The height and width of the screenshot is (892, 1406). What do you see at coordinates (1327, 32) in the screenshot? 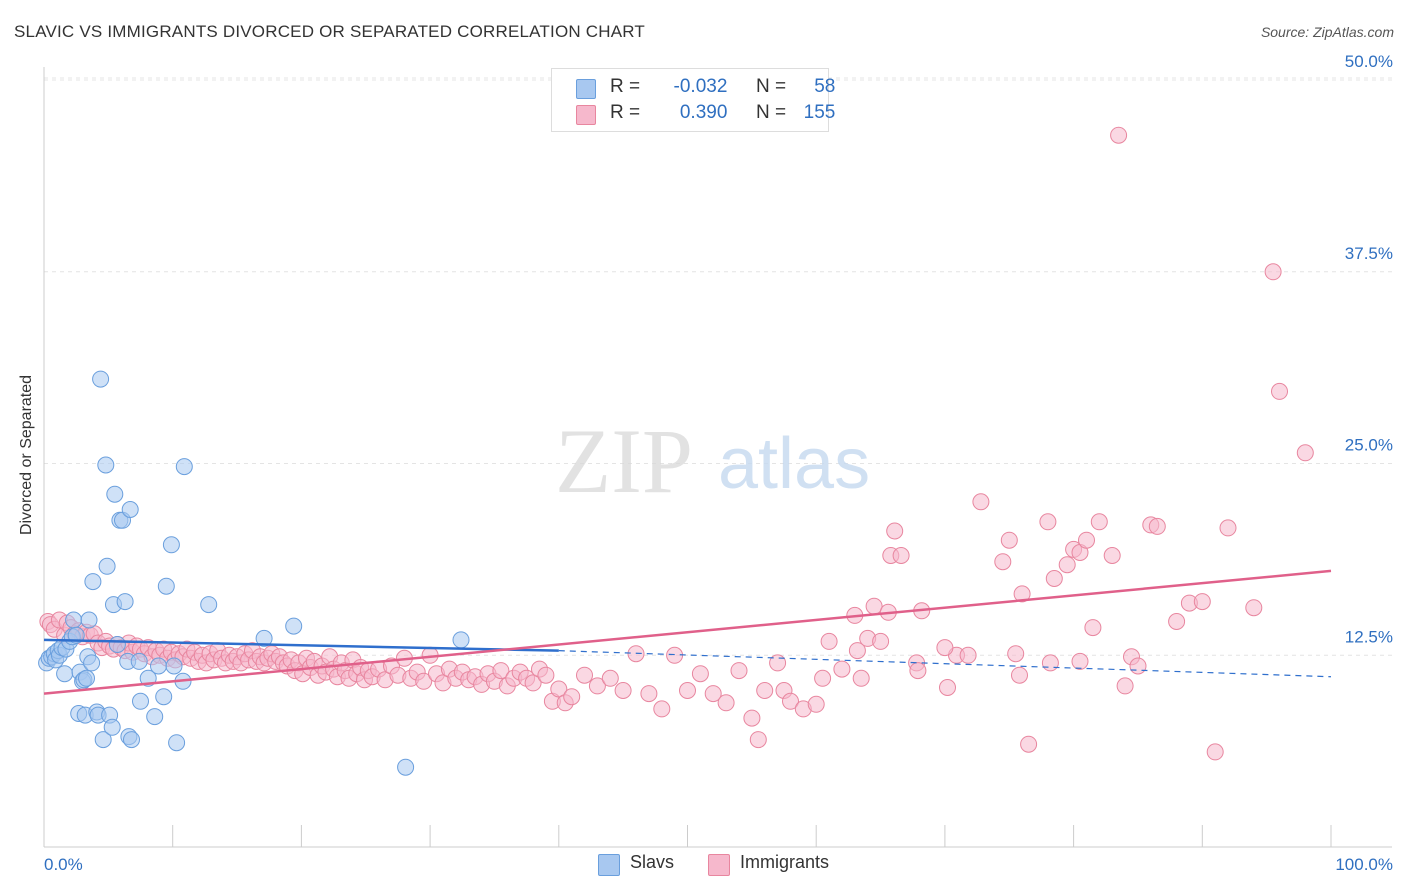
I see `source-credit: Source: ZipAtlas.com` at bounding box center [1327, 32].